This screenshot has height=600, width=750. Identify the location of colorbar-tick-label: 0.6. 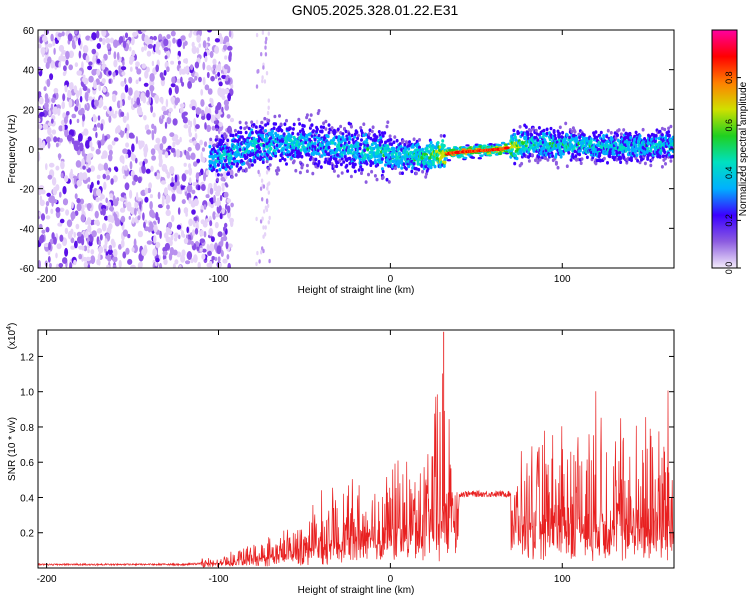
(729, 125).